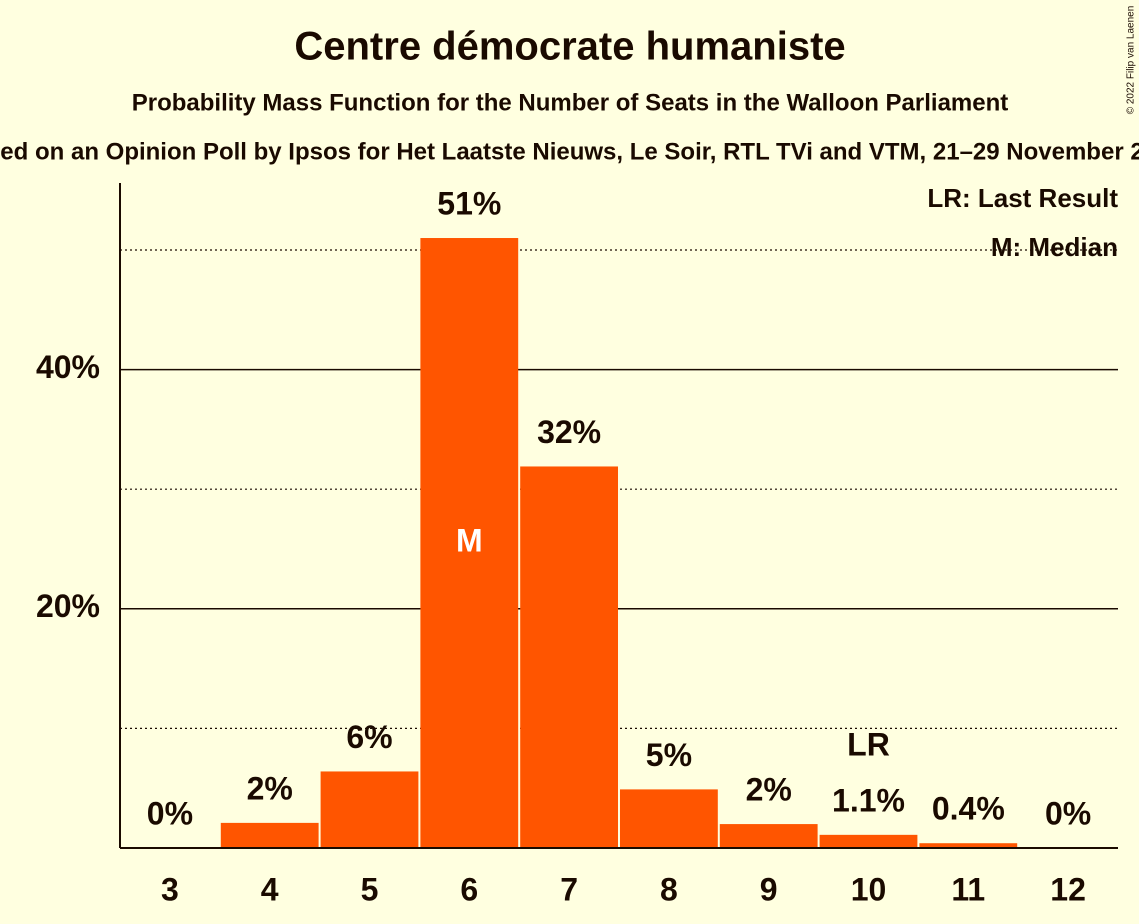 The height and width of the screenshot is (924, 1139). I want to click on value-label: 51%, so click(469, 203).